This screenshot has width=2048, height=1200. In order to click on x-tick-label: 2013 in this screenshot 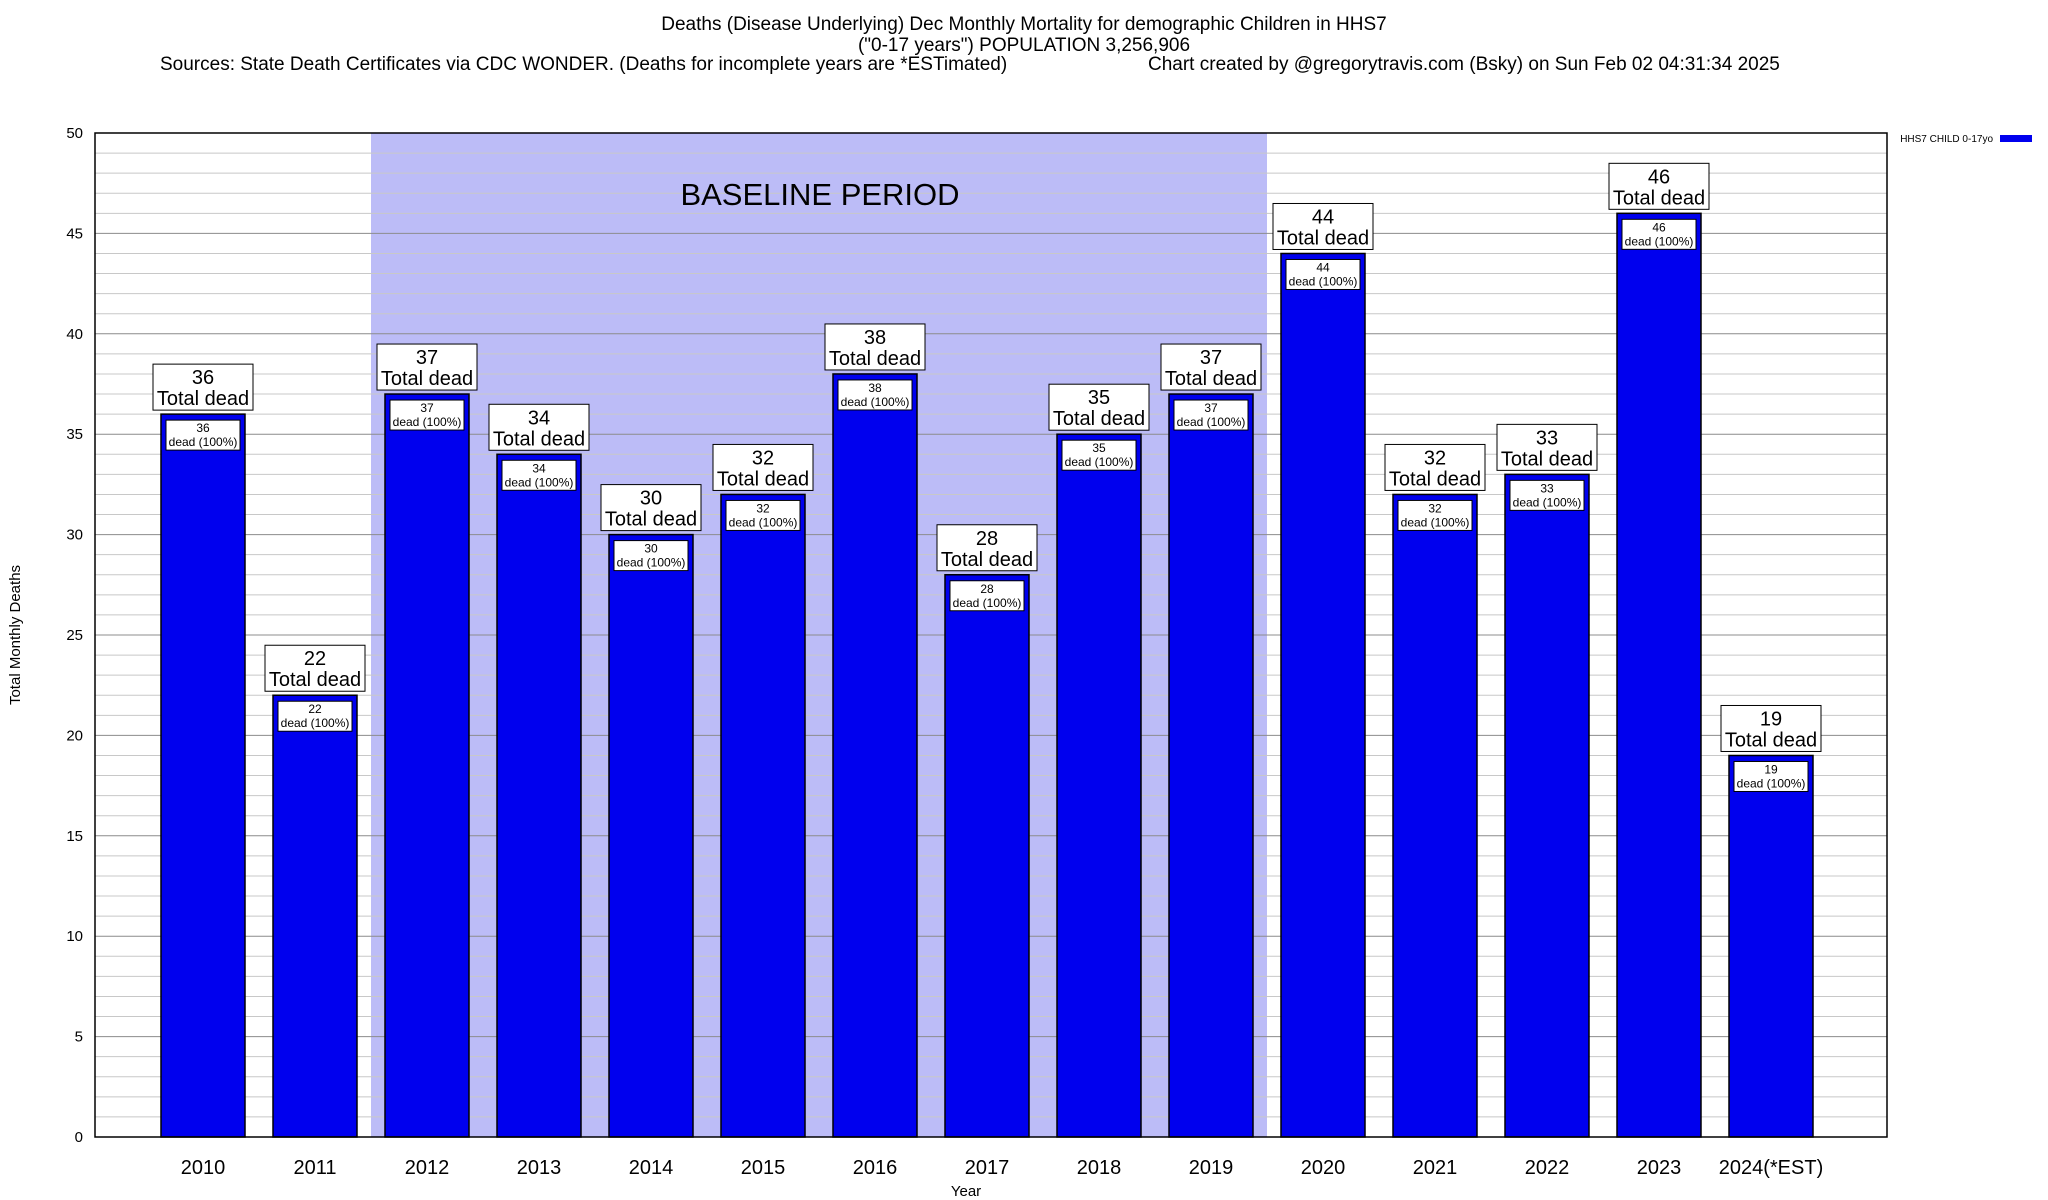, I will do `click(539, 1168)`.